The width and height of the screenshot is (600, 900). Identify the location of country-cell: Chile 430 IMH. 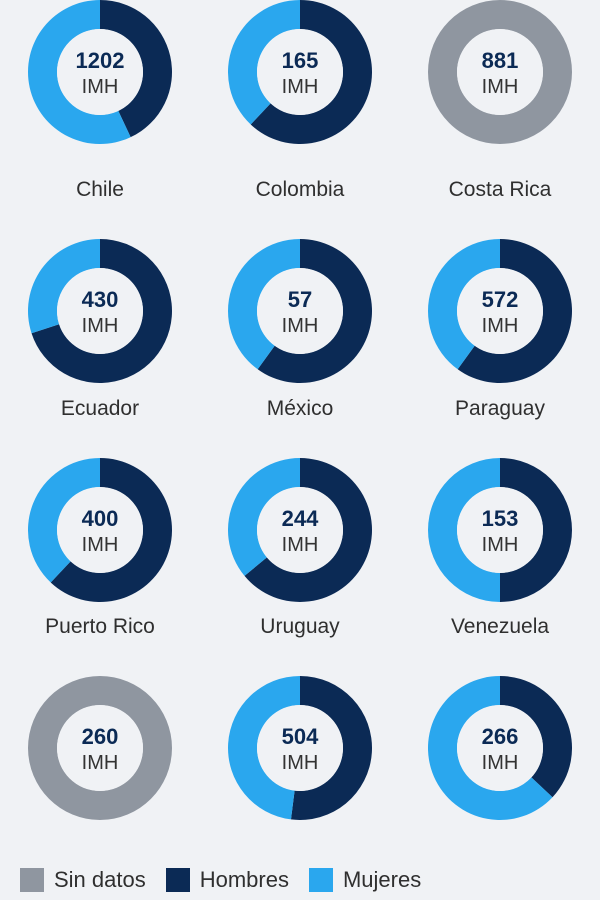
(100, 275).